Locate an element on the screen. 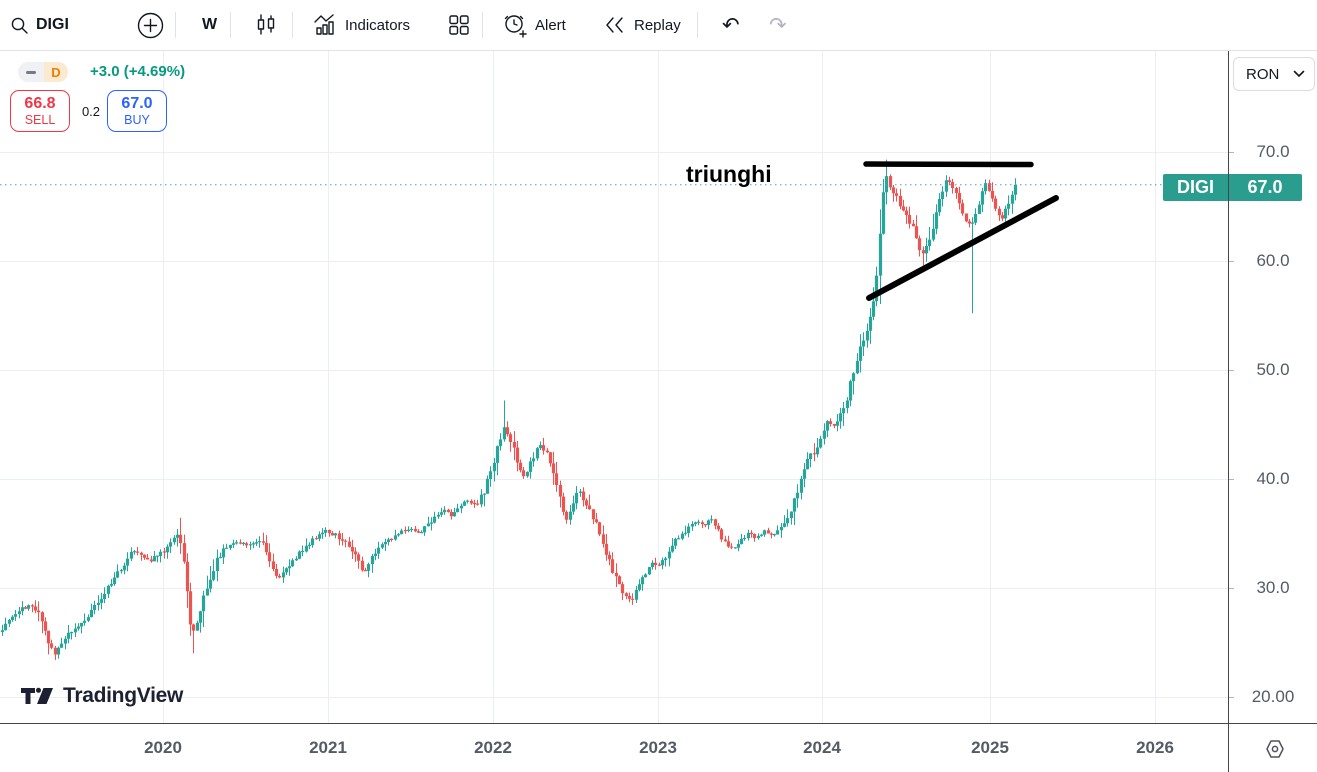 Image resolution: width=1317 pixels, height=772 pixels. price-tick-label: 70.0 is located at coordinates (1273, 151).